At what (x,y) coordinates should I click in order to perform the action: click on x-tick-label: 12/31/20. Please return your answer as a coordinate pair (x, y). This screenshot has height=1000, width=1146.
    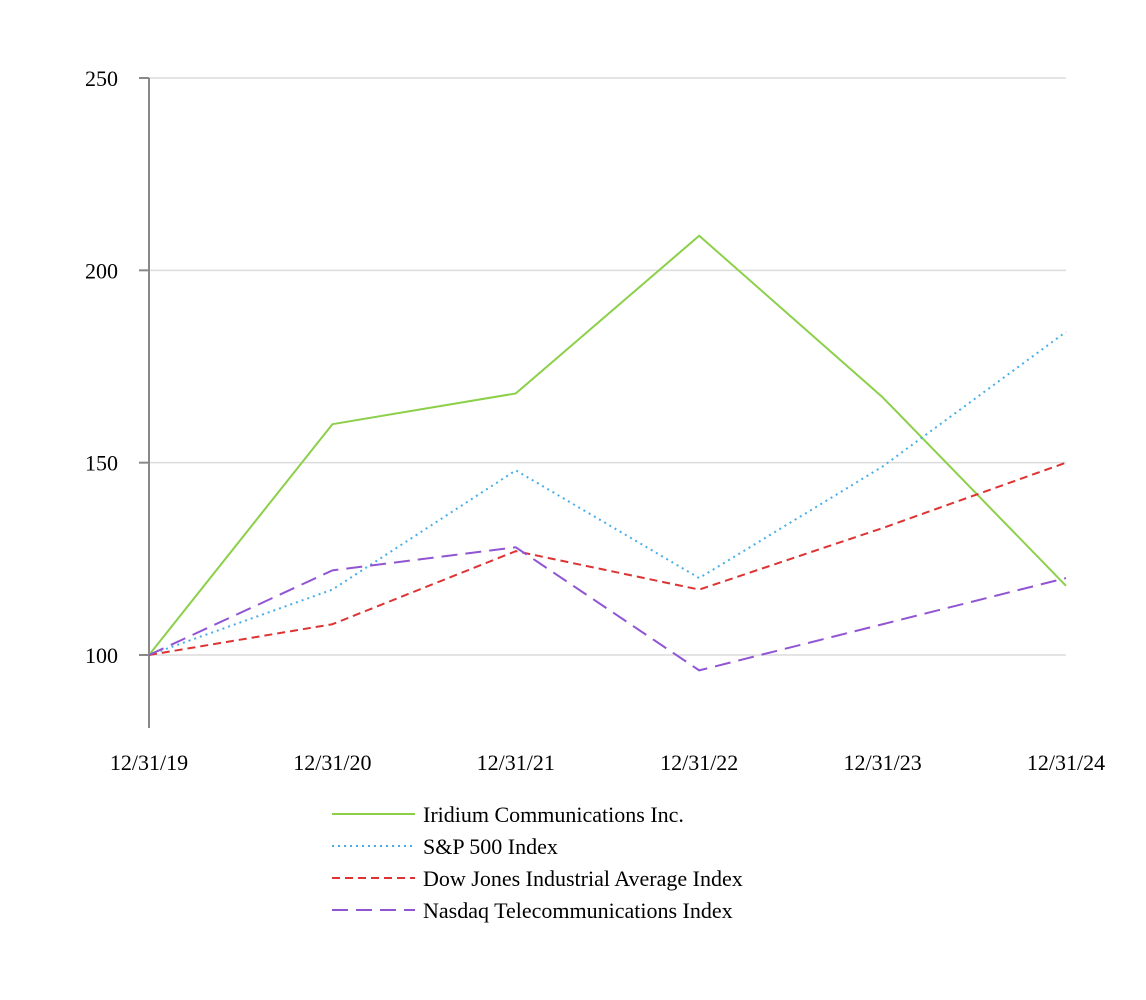
    Looking at the image, I should click on (332, 762).